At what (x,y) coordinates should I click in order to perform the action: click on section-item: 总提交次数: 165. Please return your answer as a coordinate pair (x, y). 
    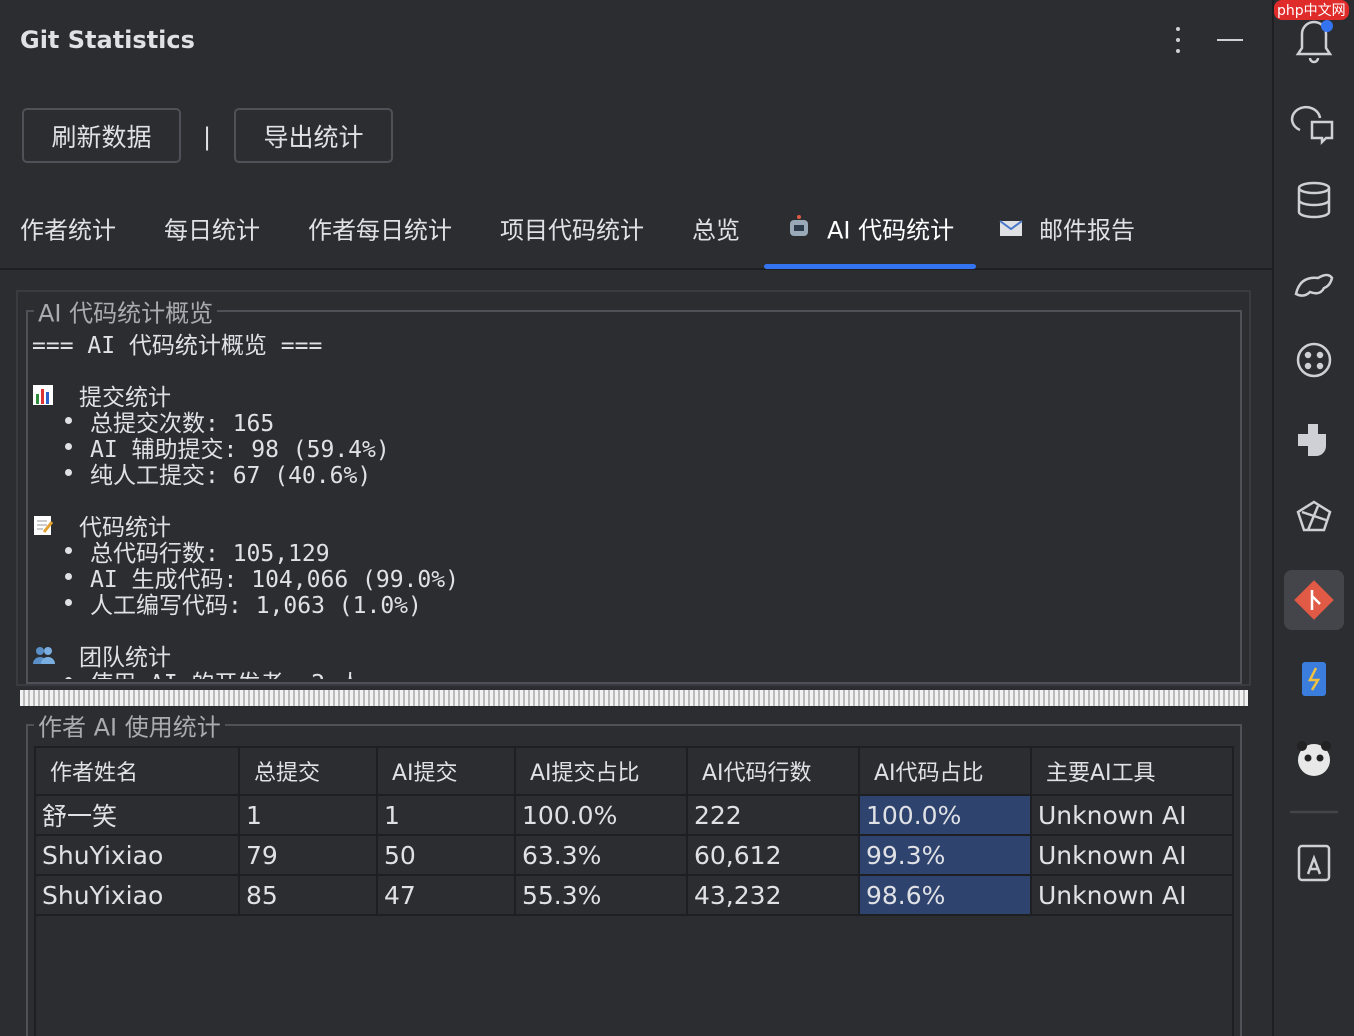
    Looking at the image, I should click on (182, 424).